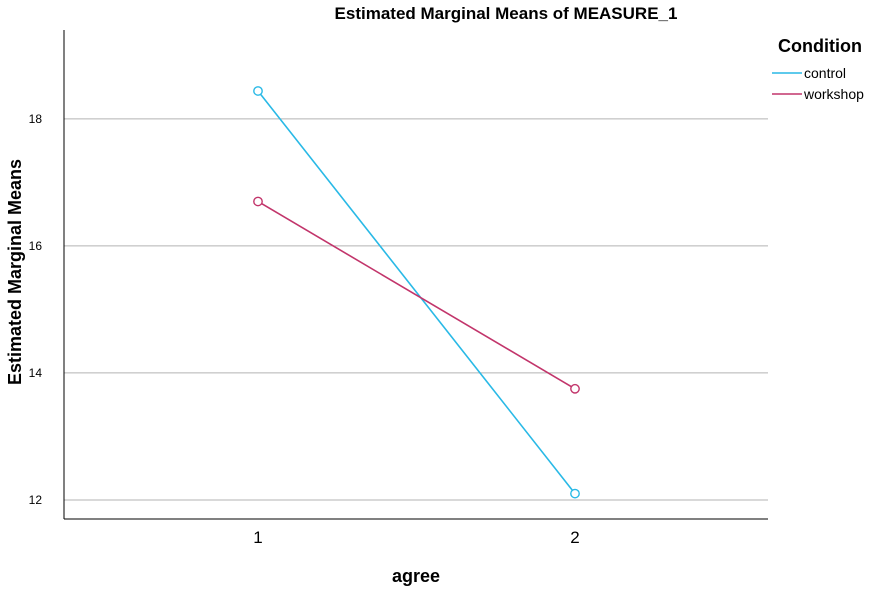 This screenshot has height=592, width=886. I want to click on legend: Condition control workshop, so click(818, 69).